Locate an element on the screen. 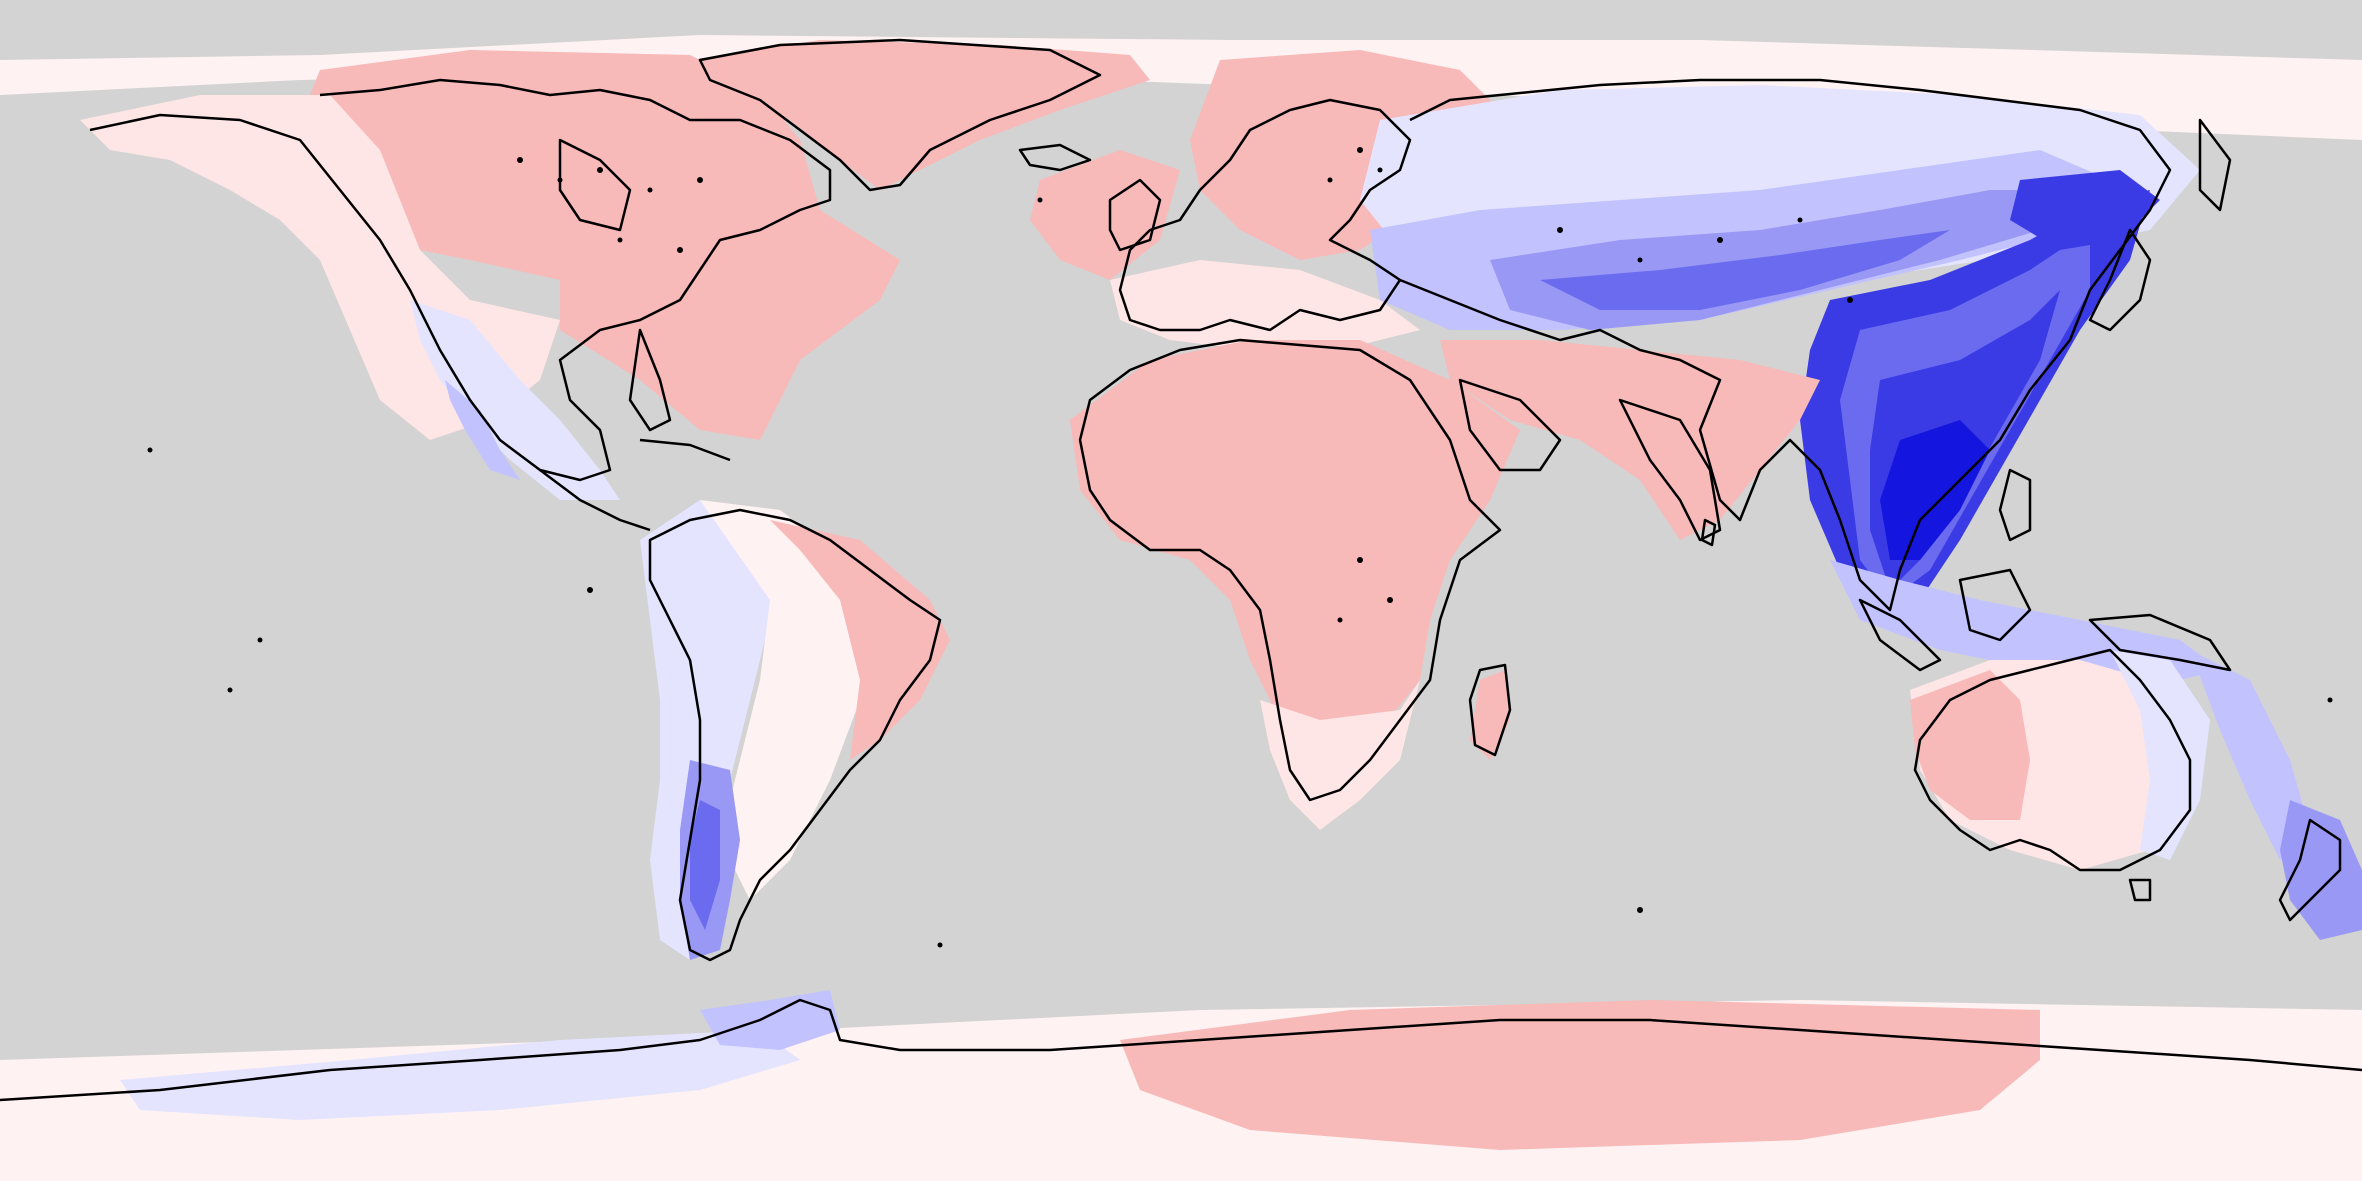 Image resolution: width=2362 pixels, height=1181 pixels. coastline-north-america is located at coordinates (460, 280).